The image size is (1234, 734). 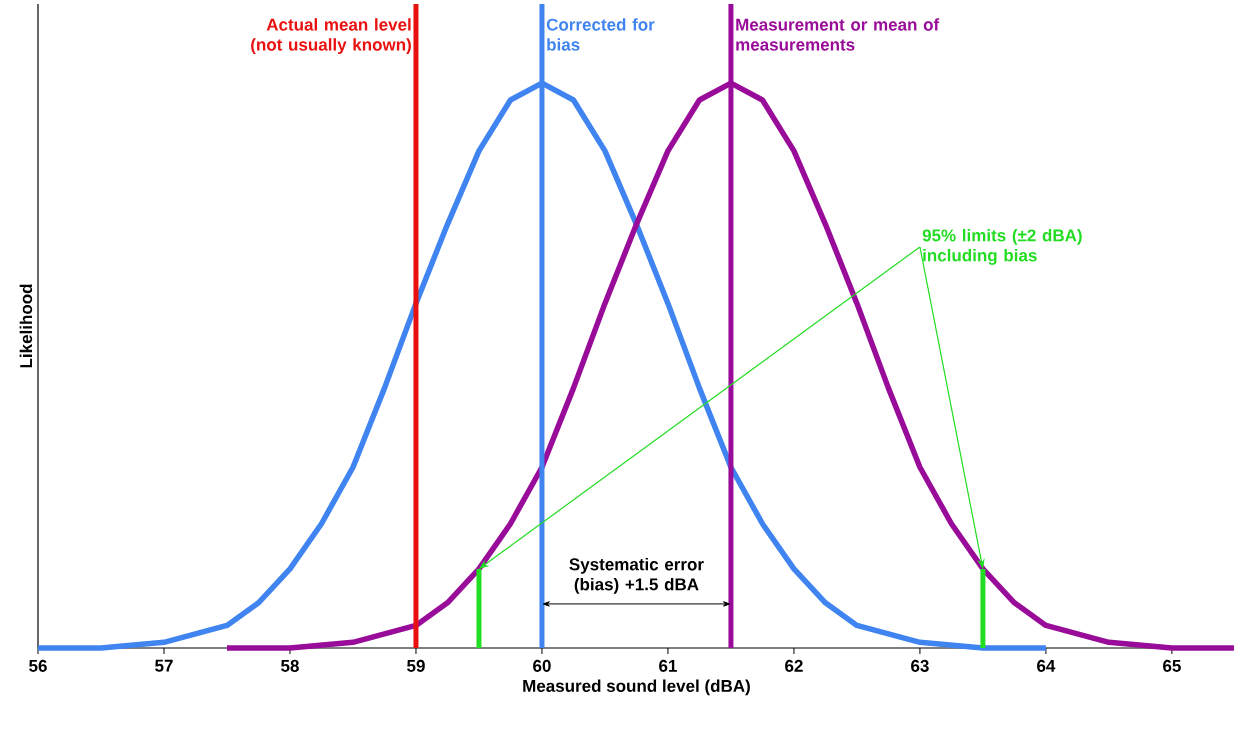 What do you see at coordinates (1046, 665) in the screenshot?
I see `x-tick-label: 64` at bounding box center [1046, 665].